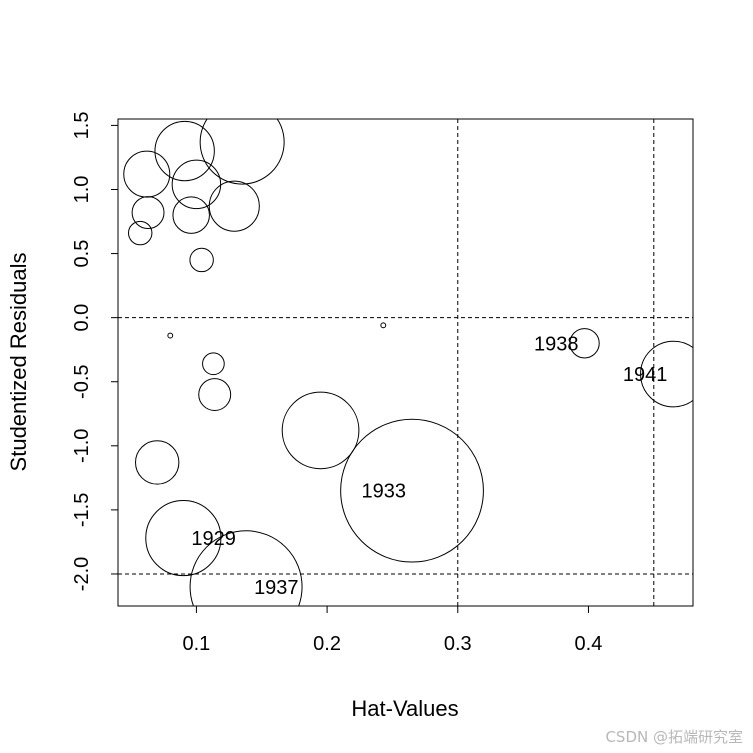 Image resolution: width=753 pixels, height=753 pixels. What do you see at coordinates (18, 362) in the screenshot?
I see `y-axis-title: Studentized Residuals` at bounding box center [18, 362].